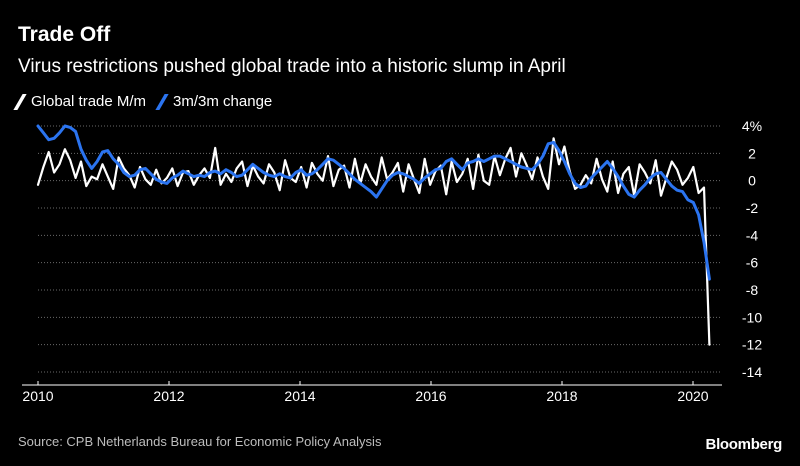  What do you see at coordinates (752, 208) in the screenshot?
I see `y-tick-label: -2` at bounding box center [752, 208].